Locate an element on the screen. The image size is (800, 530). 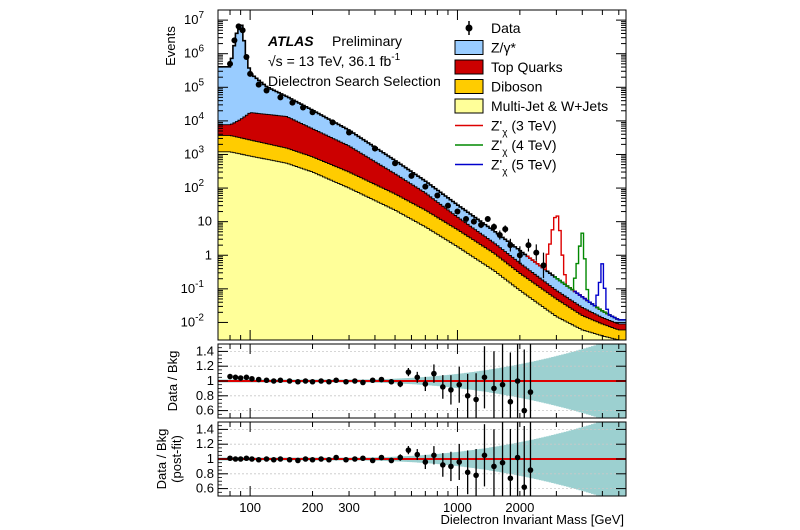
legend-label: Top Quarks is located at coordinates (527, 67).